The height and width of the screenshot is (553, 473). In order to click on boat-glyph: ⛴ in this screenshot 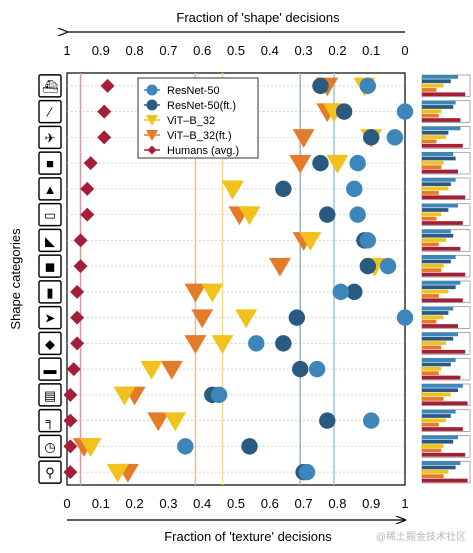, I will do `click(50, 86)`.